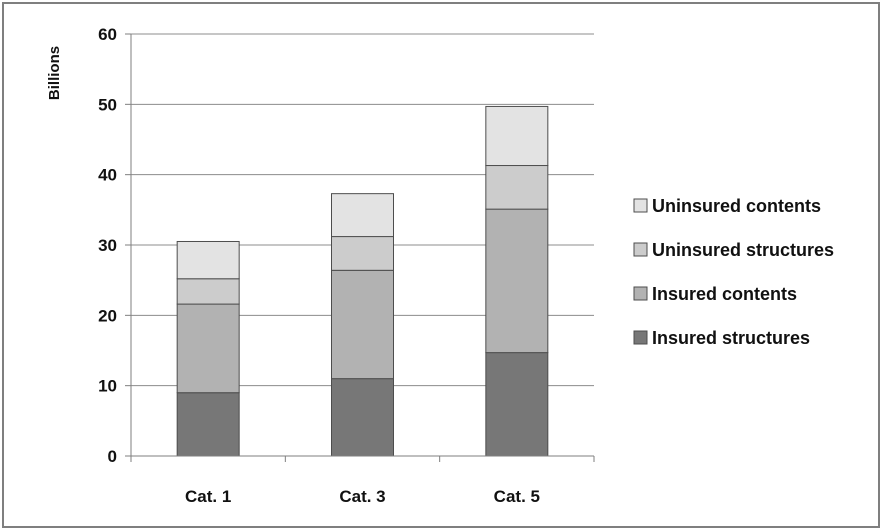  What do you see at coordinates (736, 206) in the screenshot?
I see `legend-label: Uninsured contents` at bounding box center [736, 206].